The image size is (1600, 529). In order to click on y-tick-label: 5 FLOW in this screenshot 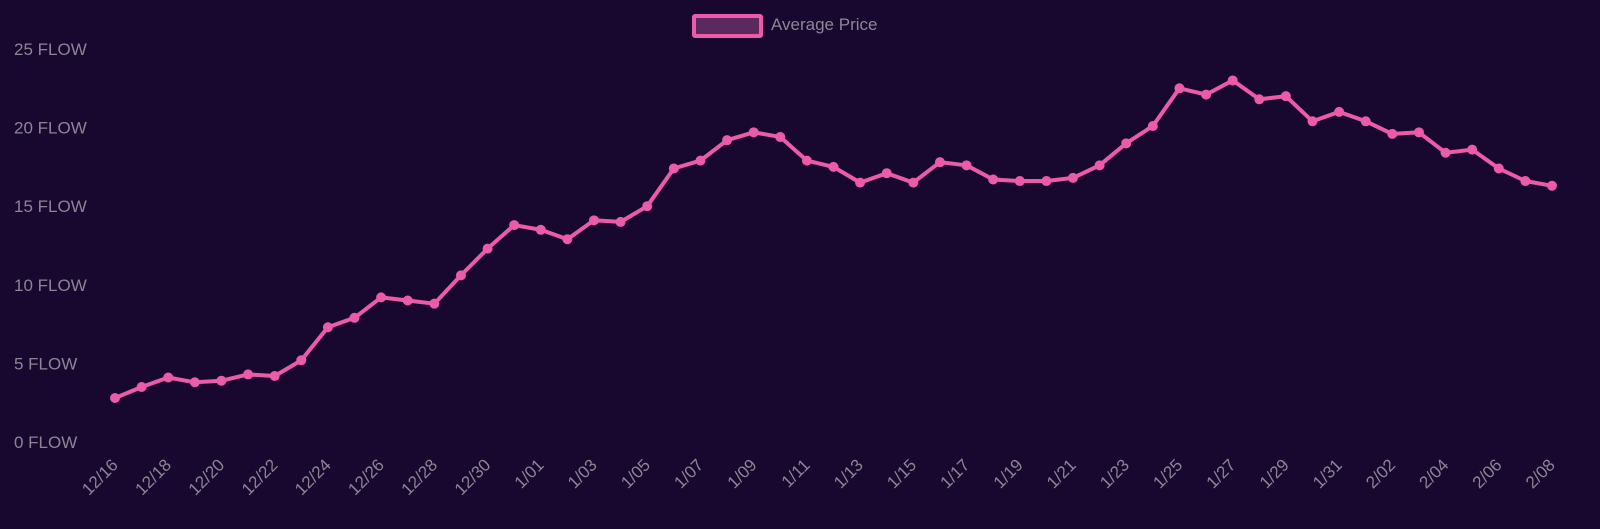, I will do `click(45, 363)`.